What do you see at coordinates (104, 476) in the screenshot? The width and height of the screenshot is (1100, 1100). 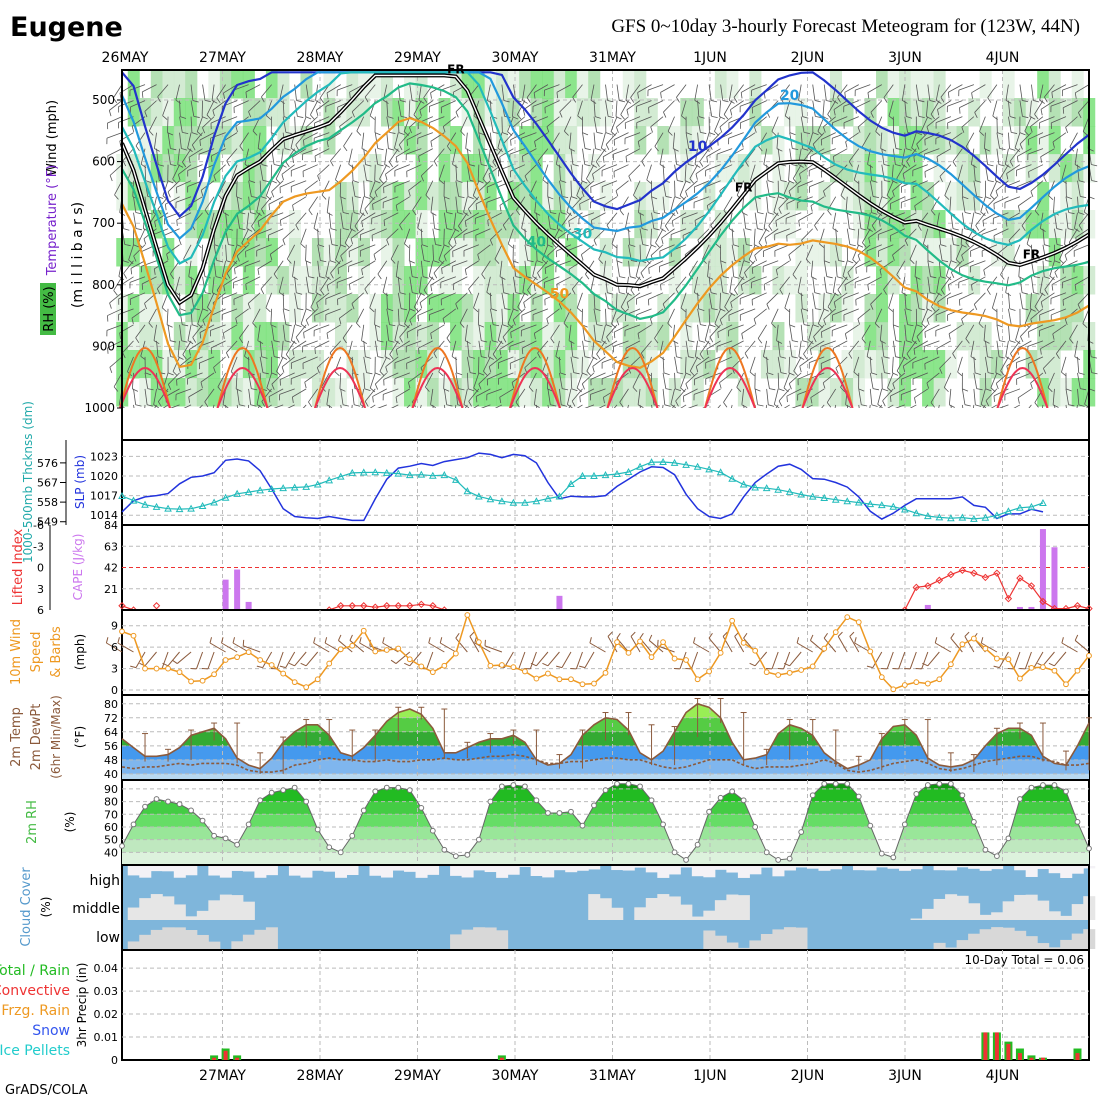 I see `slp-tick-label: 1020` at bounding box center [104, 476].